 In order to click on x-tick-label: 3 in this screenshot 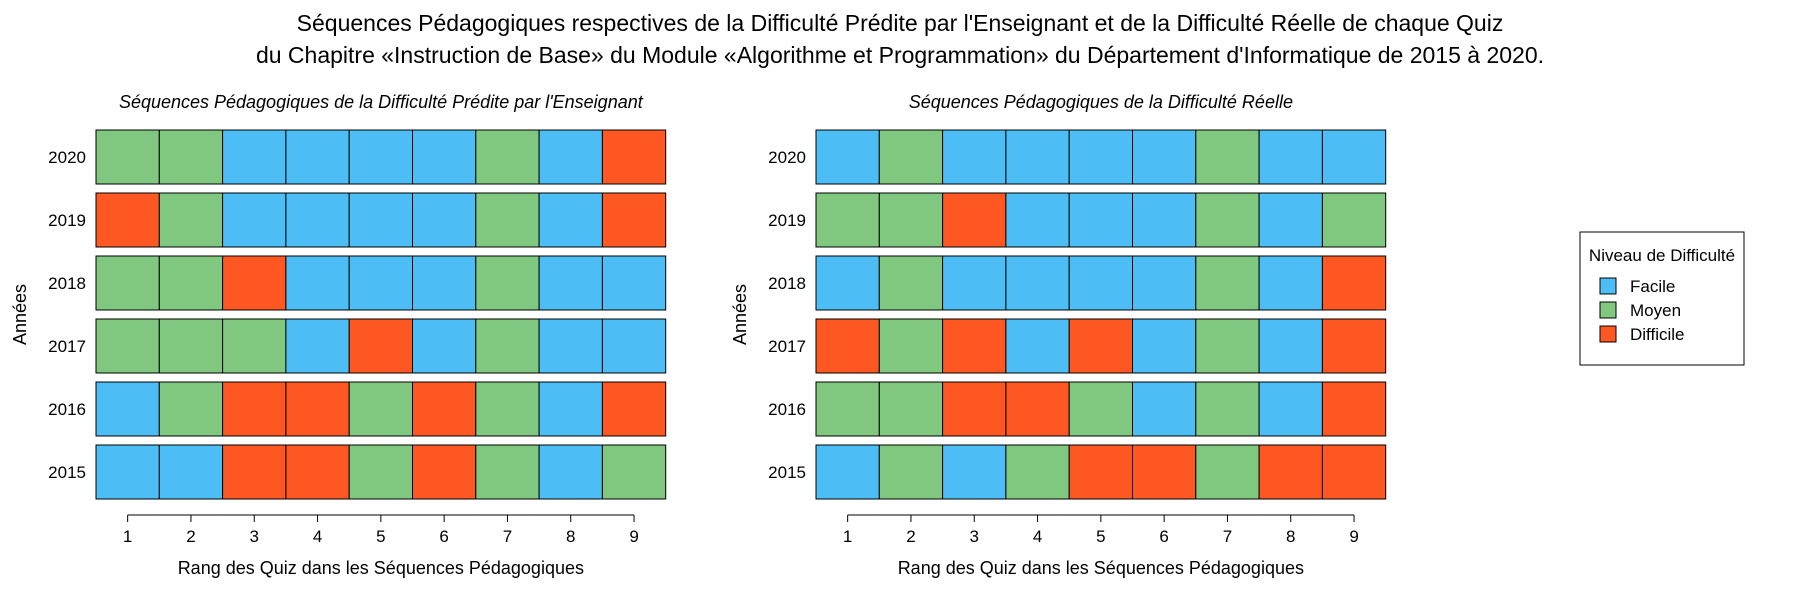, I will do `click(974, 536)`.